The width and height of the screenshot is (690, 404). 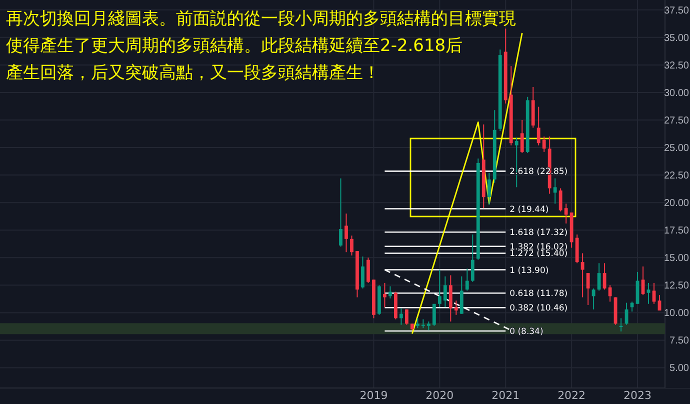 What do you see at coordinates (539, 309) in the screenshot?
I see `ref-line-label: 0.382 (10.46)` at bounding box center [539, 309].